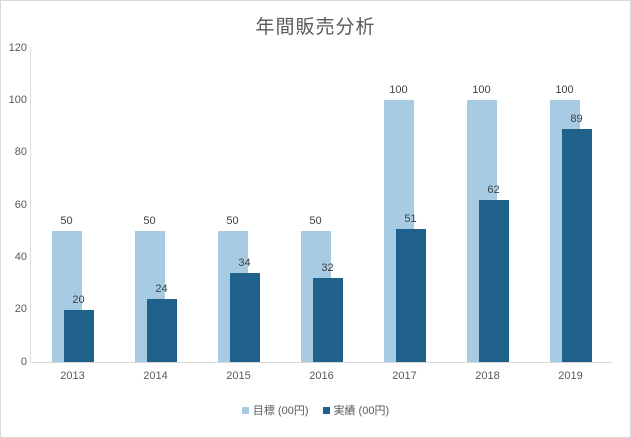 Image resolution: width=631 pixels, height=438 pixels. Describe the element at coordinates (493, 189) in the screenshot. I see `bar-value-label: 62` at that location.